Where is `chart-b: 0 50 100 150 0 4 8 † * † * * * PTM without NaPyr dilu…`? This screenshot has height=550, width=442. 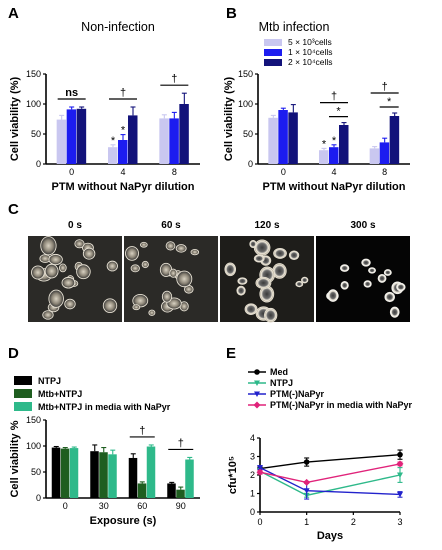 chart-b: 0 50 100 150 0 4 8 † * † * * * PTM without NaPyr dilu… is located at coordinates (316, 115).